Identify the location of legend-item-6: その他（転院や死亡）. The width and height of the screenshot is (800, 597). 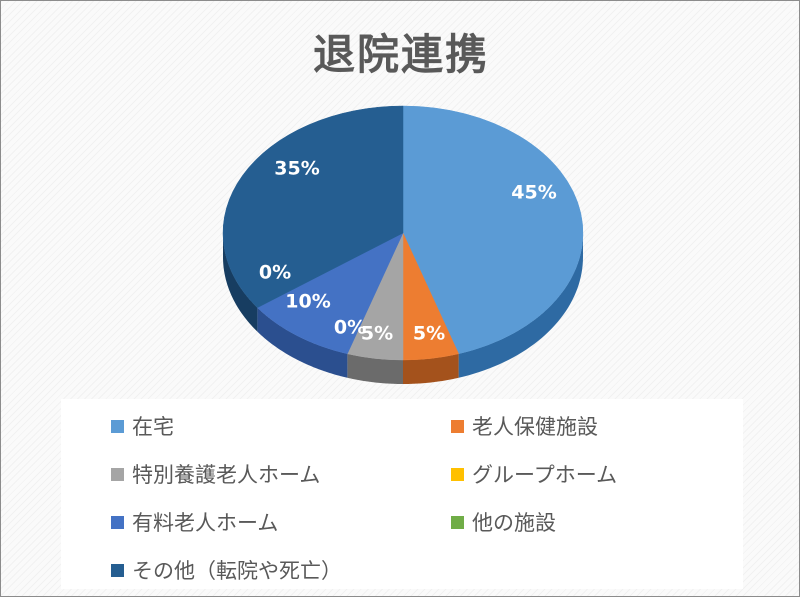
(226, 570).